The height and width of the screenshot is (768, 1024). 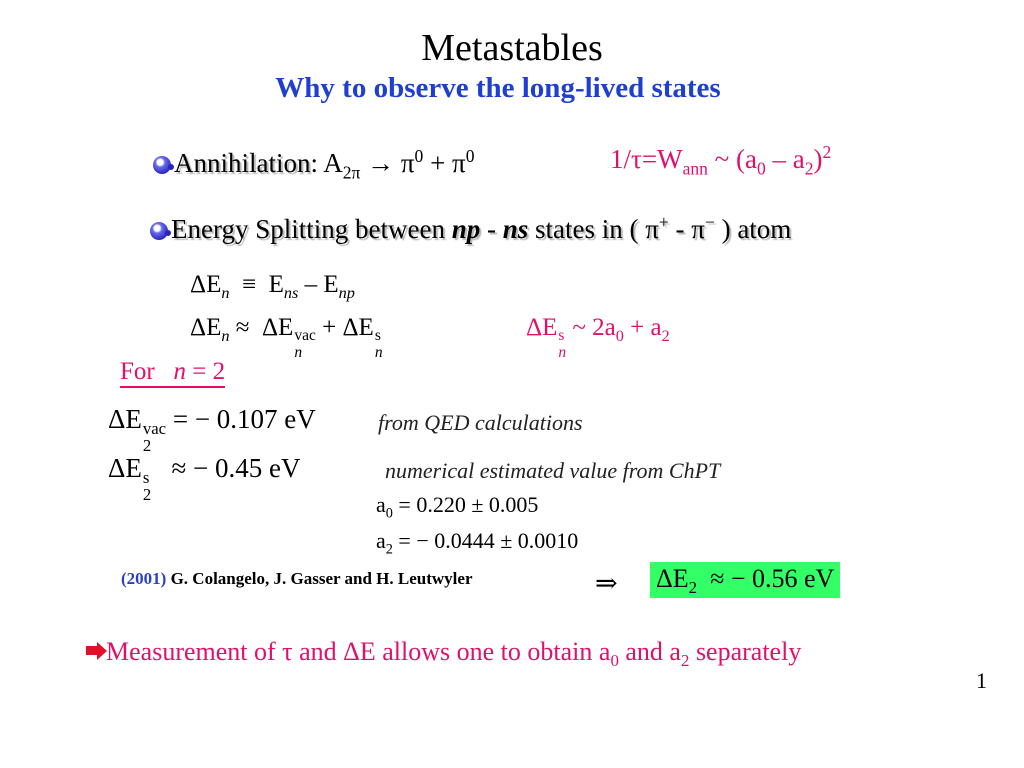 I want to click on chpt-note: numerical estimated value from ChPT, so click(x=553, y=470).